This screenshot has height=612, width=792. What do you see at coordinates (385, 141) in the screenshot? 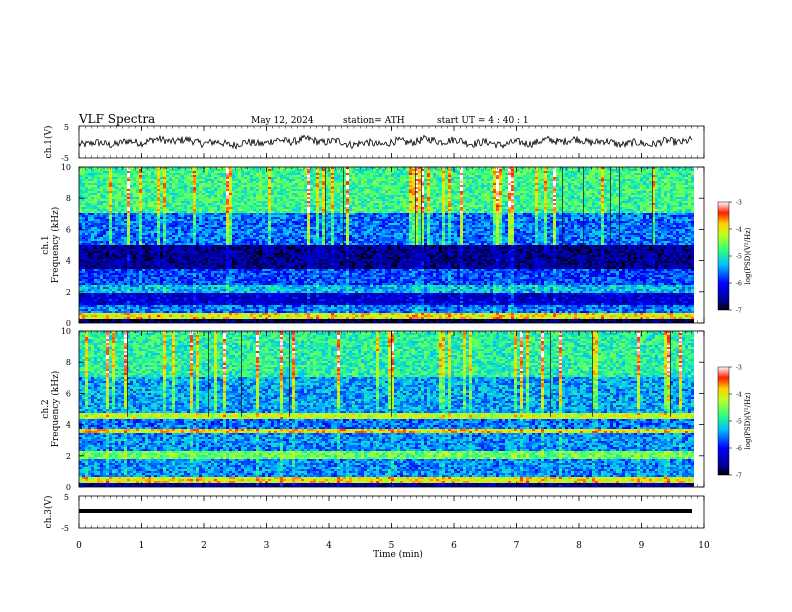
I see `ch1-waveform-trace` at bounding box center [385, 141].